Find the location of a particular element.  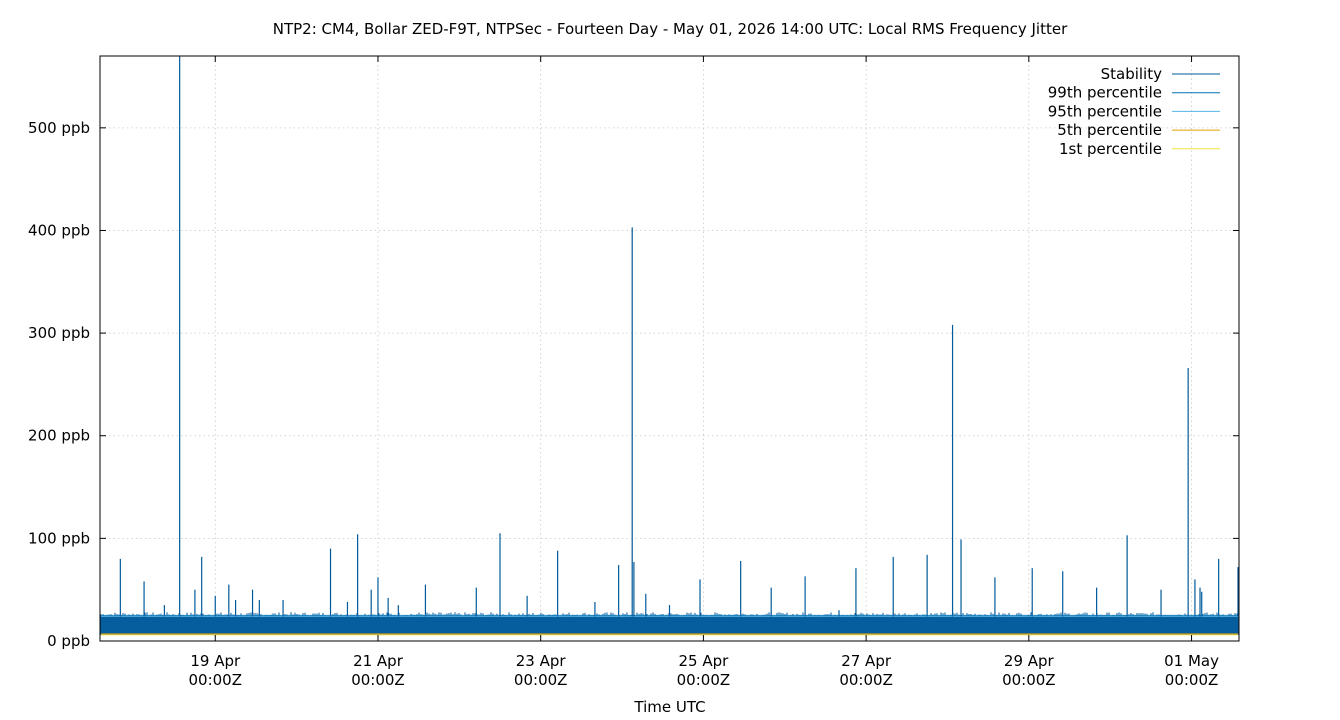

legend-label: 1st percentile is located at coordinates (1110, 149).